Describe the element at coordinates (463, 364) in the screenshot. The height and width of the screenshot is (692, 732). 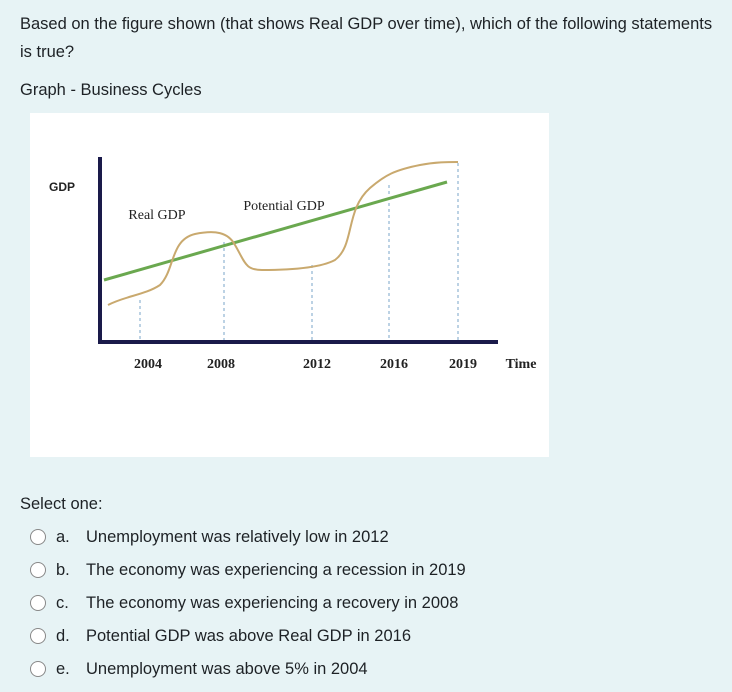
I see `x-label: 2019` at that location.